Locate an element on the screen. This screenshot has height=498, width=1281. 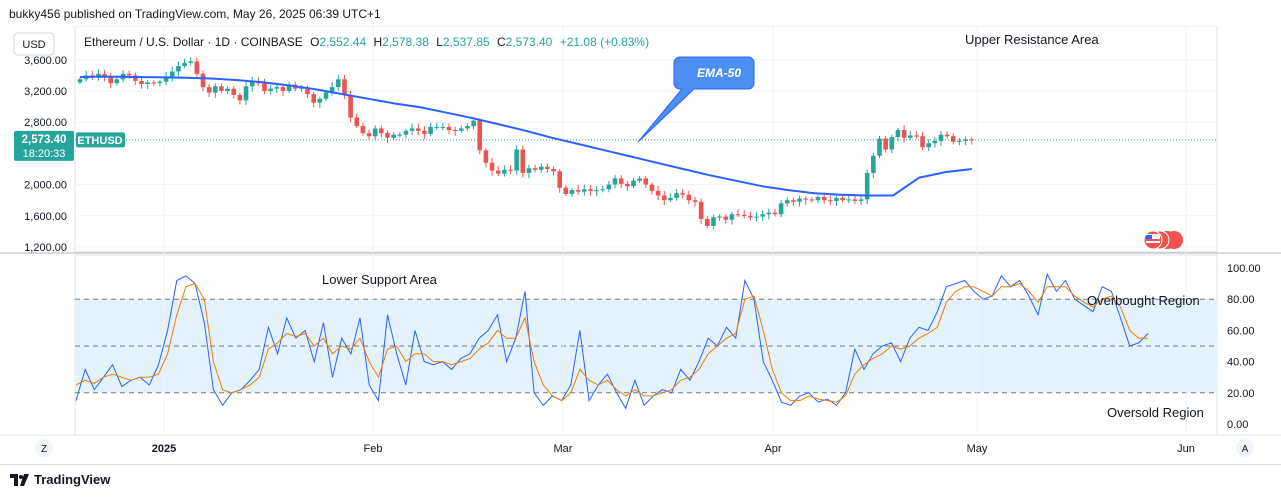
currency-button: USD is located at coordinates (34, 44).